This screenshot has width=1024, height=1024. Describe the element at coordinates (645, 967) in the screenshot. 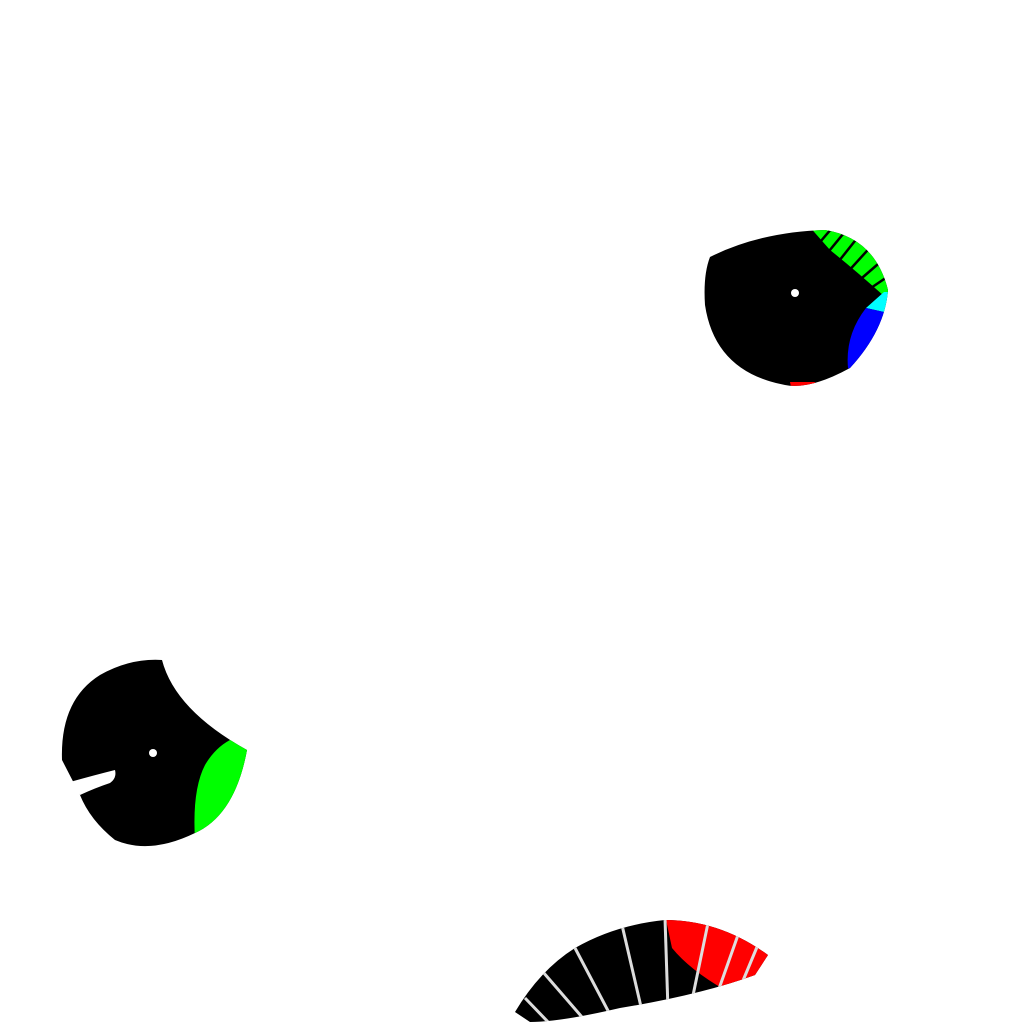

I see `creature-bottom` at that location.